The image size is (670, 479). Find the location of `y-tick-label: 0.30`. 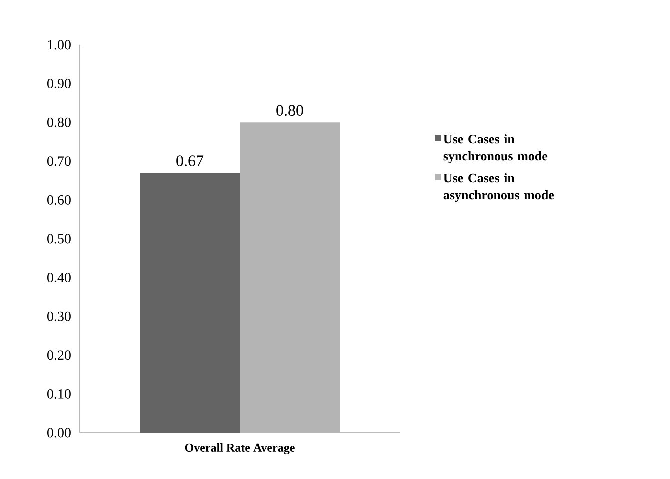

y-tick-label: 0.30 is located at coordinates (59, 317).